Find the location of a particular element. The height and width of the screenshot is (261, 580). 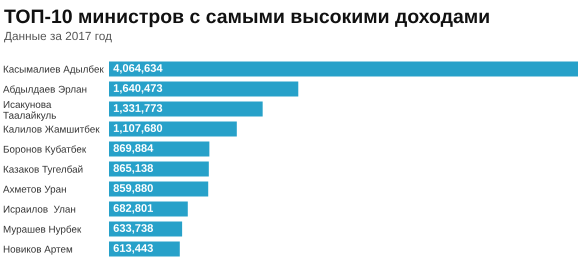

data-label: 1,107,680 is located at coordinates (138, 129).